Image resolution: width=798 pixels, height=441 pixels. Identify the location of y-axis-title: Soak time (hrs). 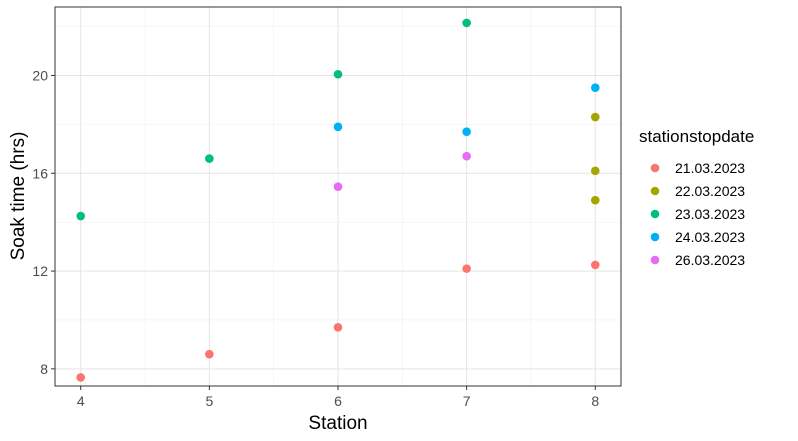
(18, 196).